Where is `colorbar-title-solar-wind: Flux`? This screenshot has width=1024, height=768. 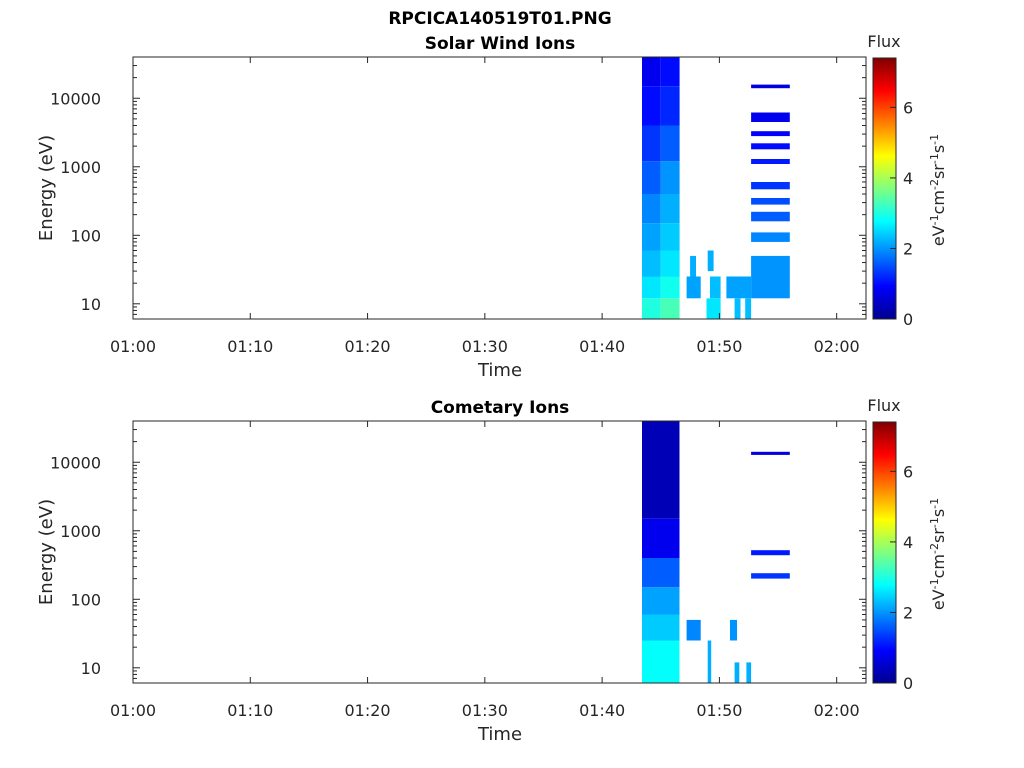 colorbar-title-solar-wind: Flux is located at coordinates (883, 41).